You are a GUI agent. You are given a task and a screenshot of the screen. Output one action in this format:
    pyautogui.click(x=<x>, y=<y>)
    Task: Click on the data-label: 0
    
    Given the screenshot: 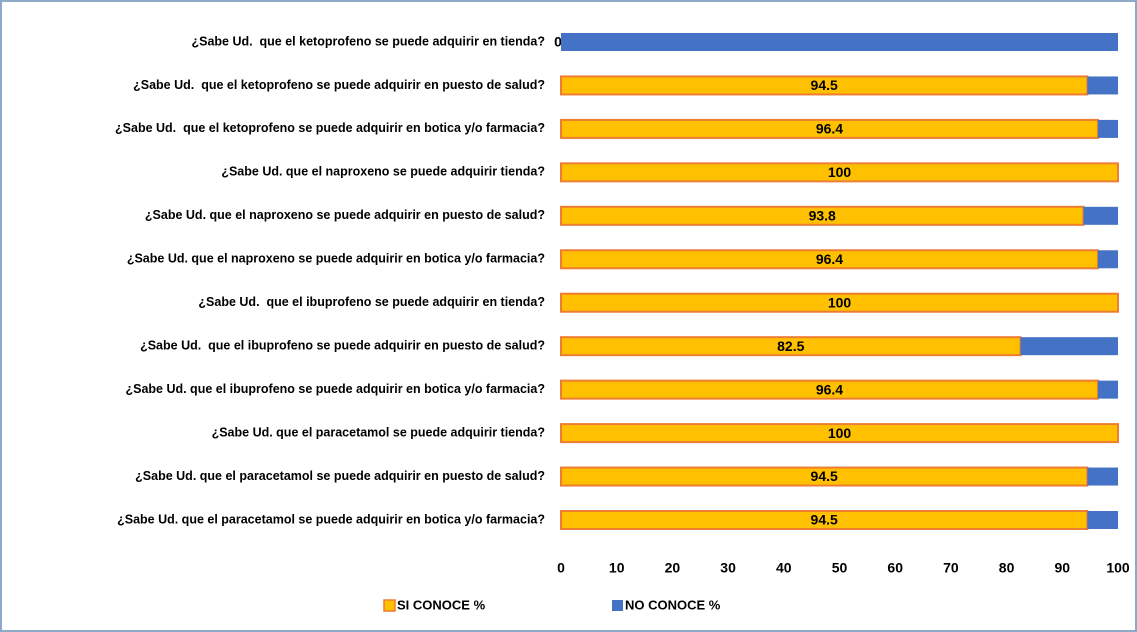 What is the action you would take?
    pyautogui.click(x=558, y=42)
    